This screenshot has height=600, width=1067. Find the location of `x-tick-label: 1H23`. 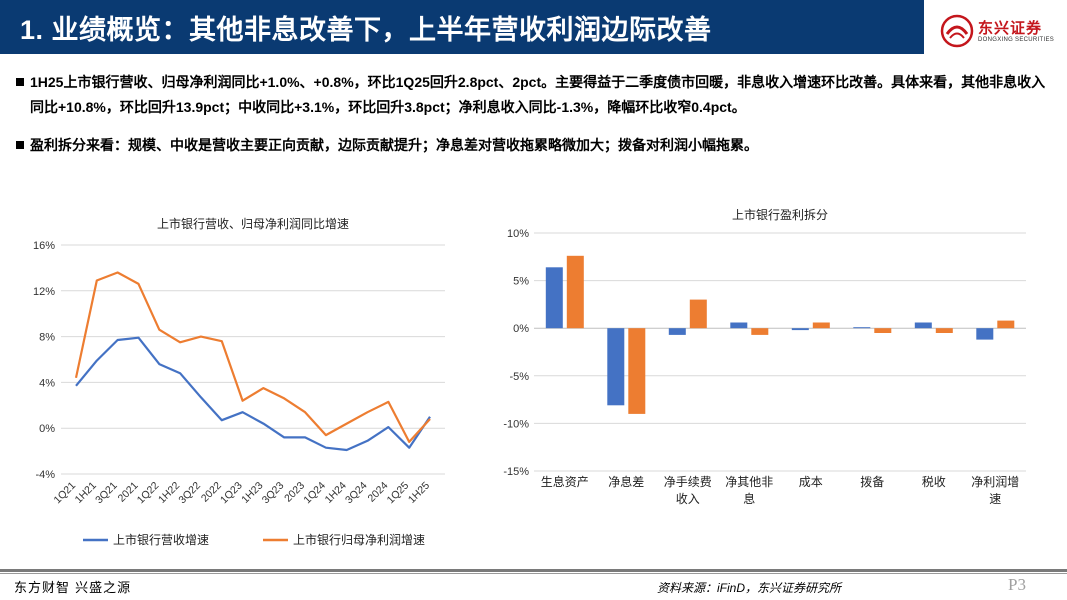

x-tick-label: 1H23 is located at coordinates (252, 493).